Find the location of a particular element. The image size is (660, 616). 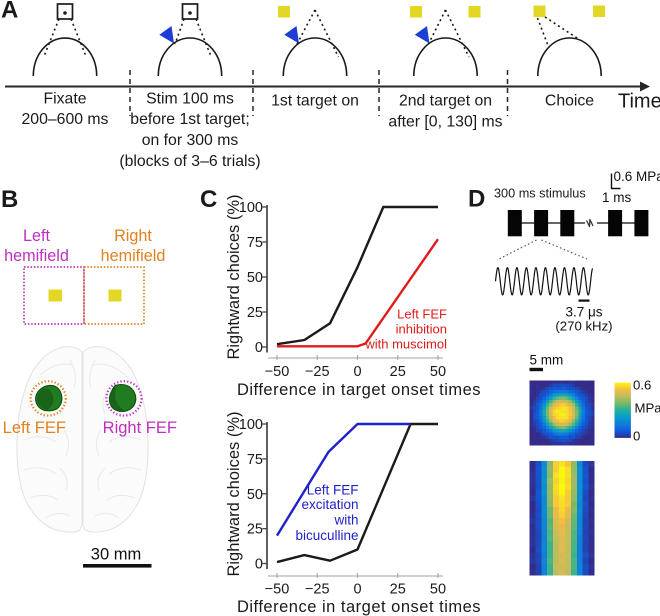

svg-text: 200–600 ms is located at coordinates (65, 119).